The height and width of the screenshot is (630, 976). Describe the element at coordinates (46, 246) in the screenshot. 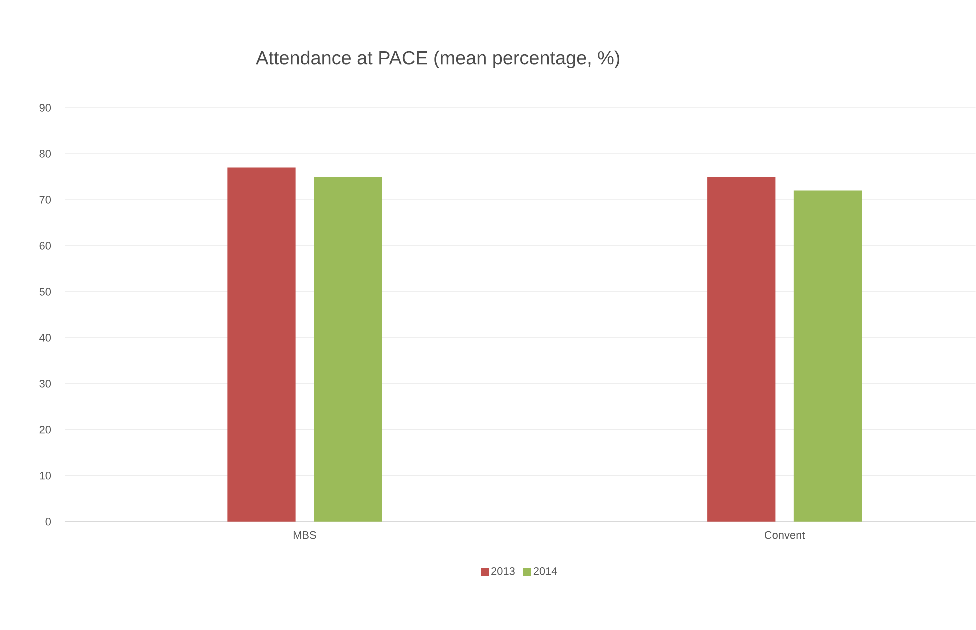

I see `y-tick-label: 60` at that location.